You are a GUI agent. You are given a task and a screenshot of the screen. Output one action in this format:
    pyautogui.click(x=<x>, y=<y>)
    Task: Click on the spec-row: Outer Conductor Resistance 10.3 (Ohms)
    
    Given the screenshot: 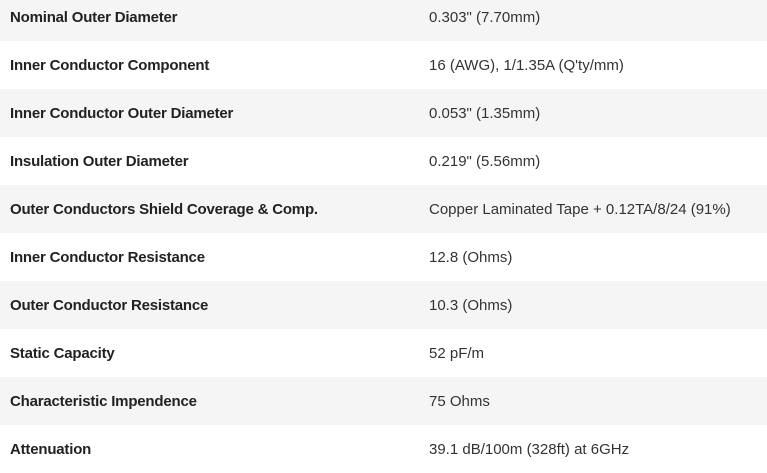 What is the action you would take?
    pyautogui.click(x=383, y=305)
    